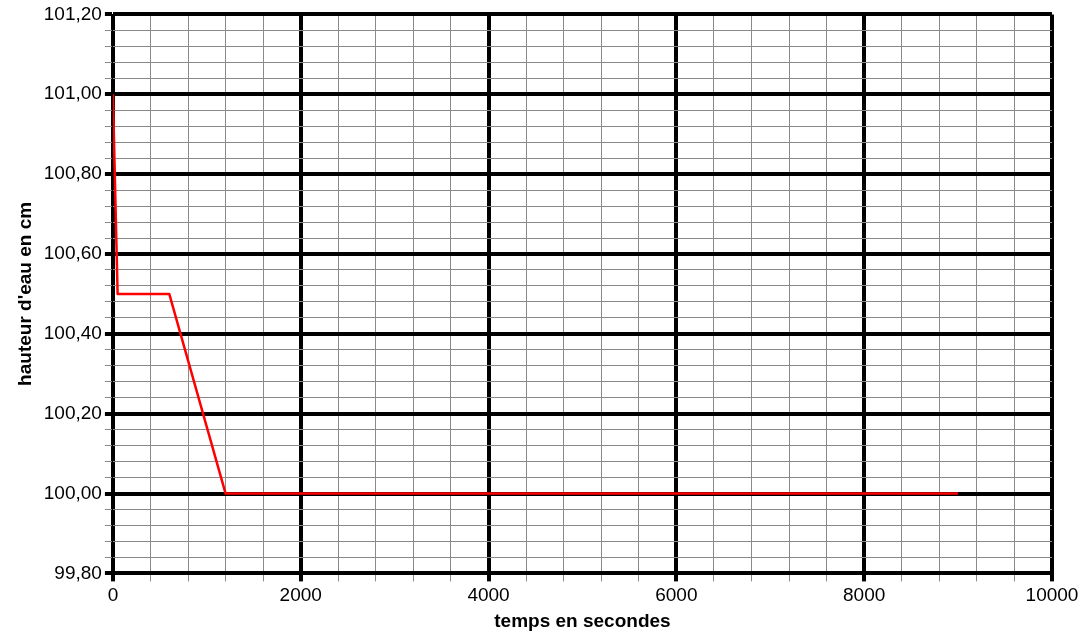 The image size is (1092, 637). Describe the element at coordinates (864, 595) in the screenshot. I see `x-tick-label: 8000` at that location.